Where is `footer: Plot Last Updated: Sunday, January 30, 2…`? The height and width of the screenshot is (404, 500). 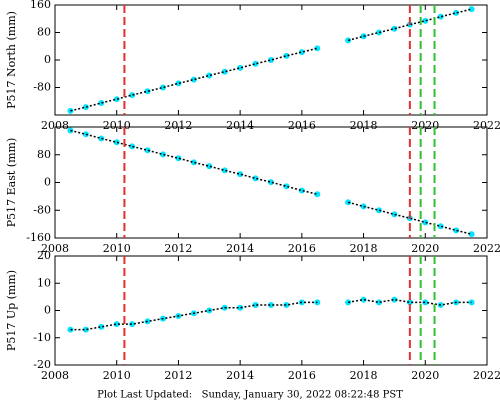 footer: Plot Last Updated: Sunday, January 30, 2… is located at coordinates (250, 395).